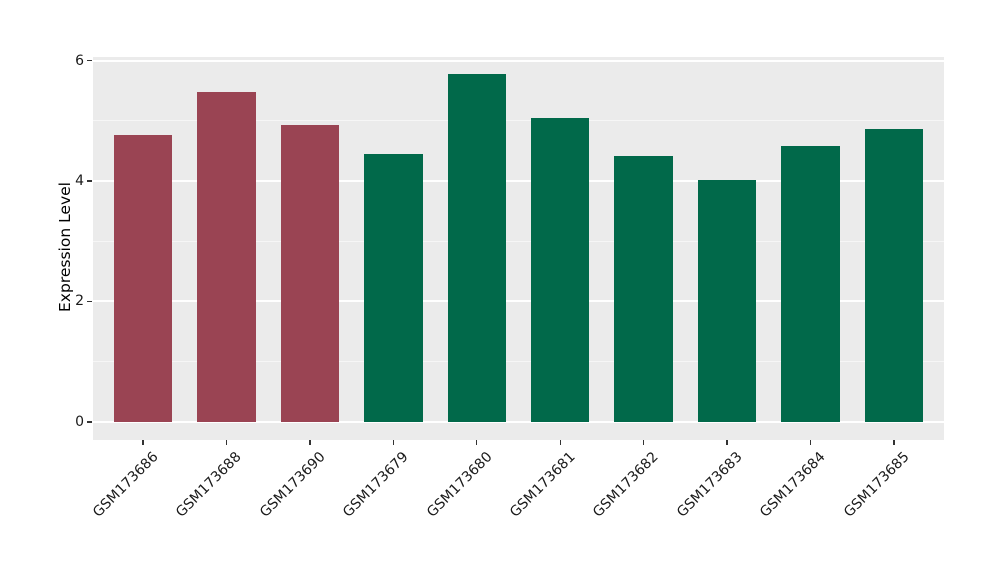  What do you see at coordinates (476, 247) in the screenshot?
I see `bar-GSM173680` at bounding box center [476, 247].